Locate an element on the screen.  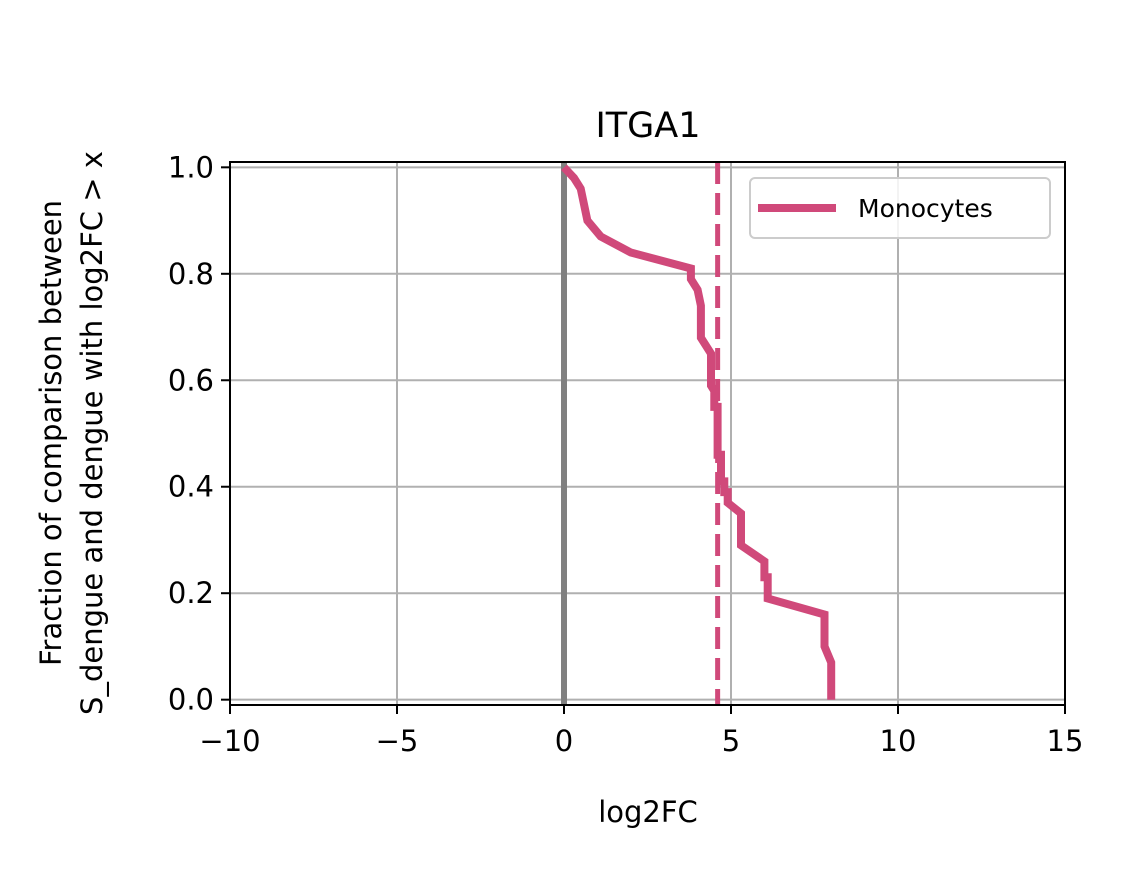
reference-lines is located at coordinates (641, 433).